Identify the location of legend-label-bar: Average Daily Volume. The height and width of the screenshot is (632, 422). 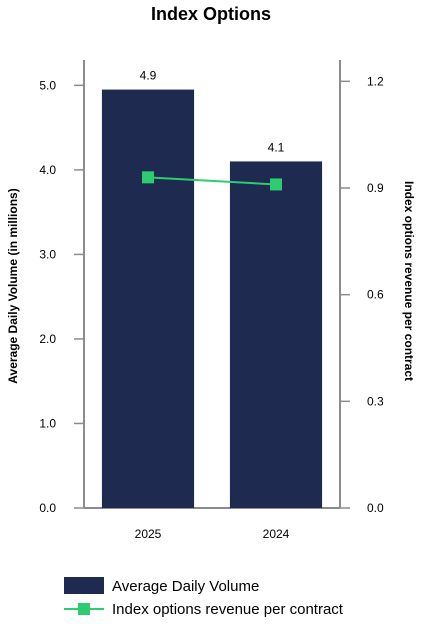
(185, 586).